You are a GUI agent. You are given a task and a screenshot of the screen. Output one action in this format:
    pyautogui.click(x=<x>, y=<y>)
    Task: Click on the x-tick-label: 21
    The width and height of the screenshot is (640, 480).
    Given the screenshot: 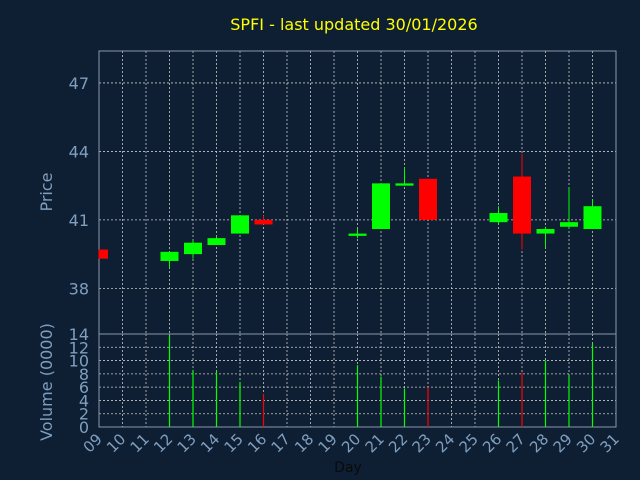 What is the action you would take?
    pyautogui.click(x=375, y=443)
    